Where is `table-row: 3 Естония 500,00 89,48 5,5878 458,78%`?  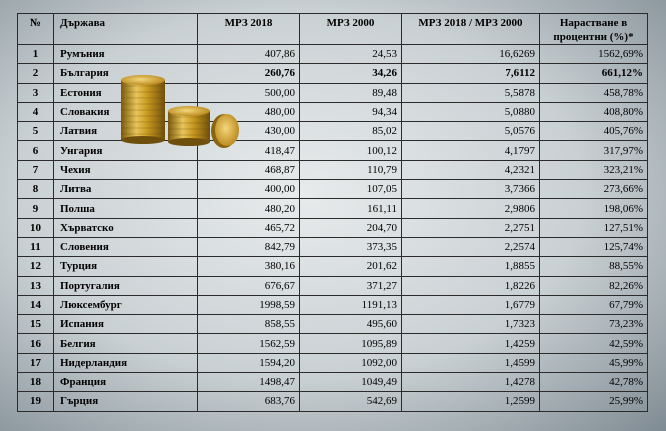 table-row: 3 Естония 500,00 89,48 5,5878 458,78% is located at coordinates (332, 92).